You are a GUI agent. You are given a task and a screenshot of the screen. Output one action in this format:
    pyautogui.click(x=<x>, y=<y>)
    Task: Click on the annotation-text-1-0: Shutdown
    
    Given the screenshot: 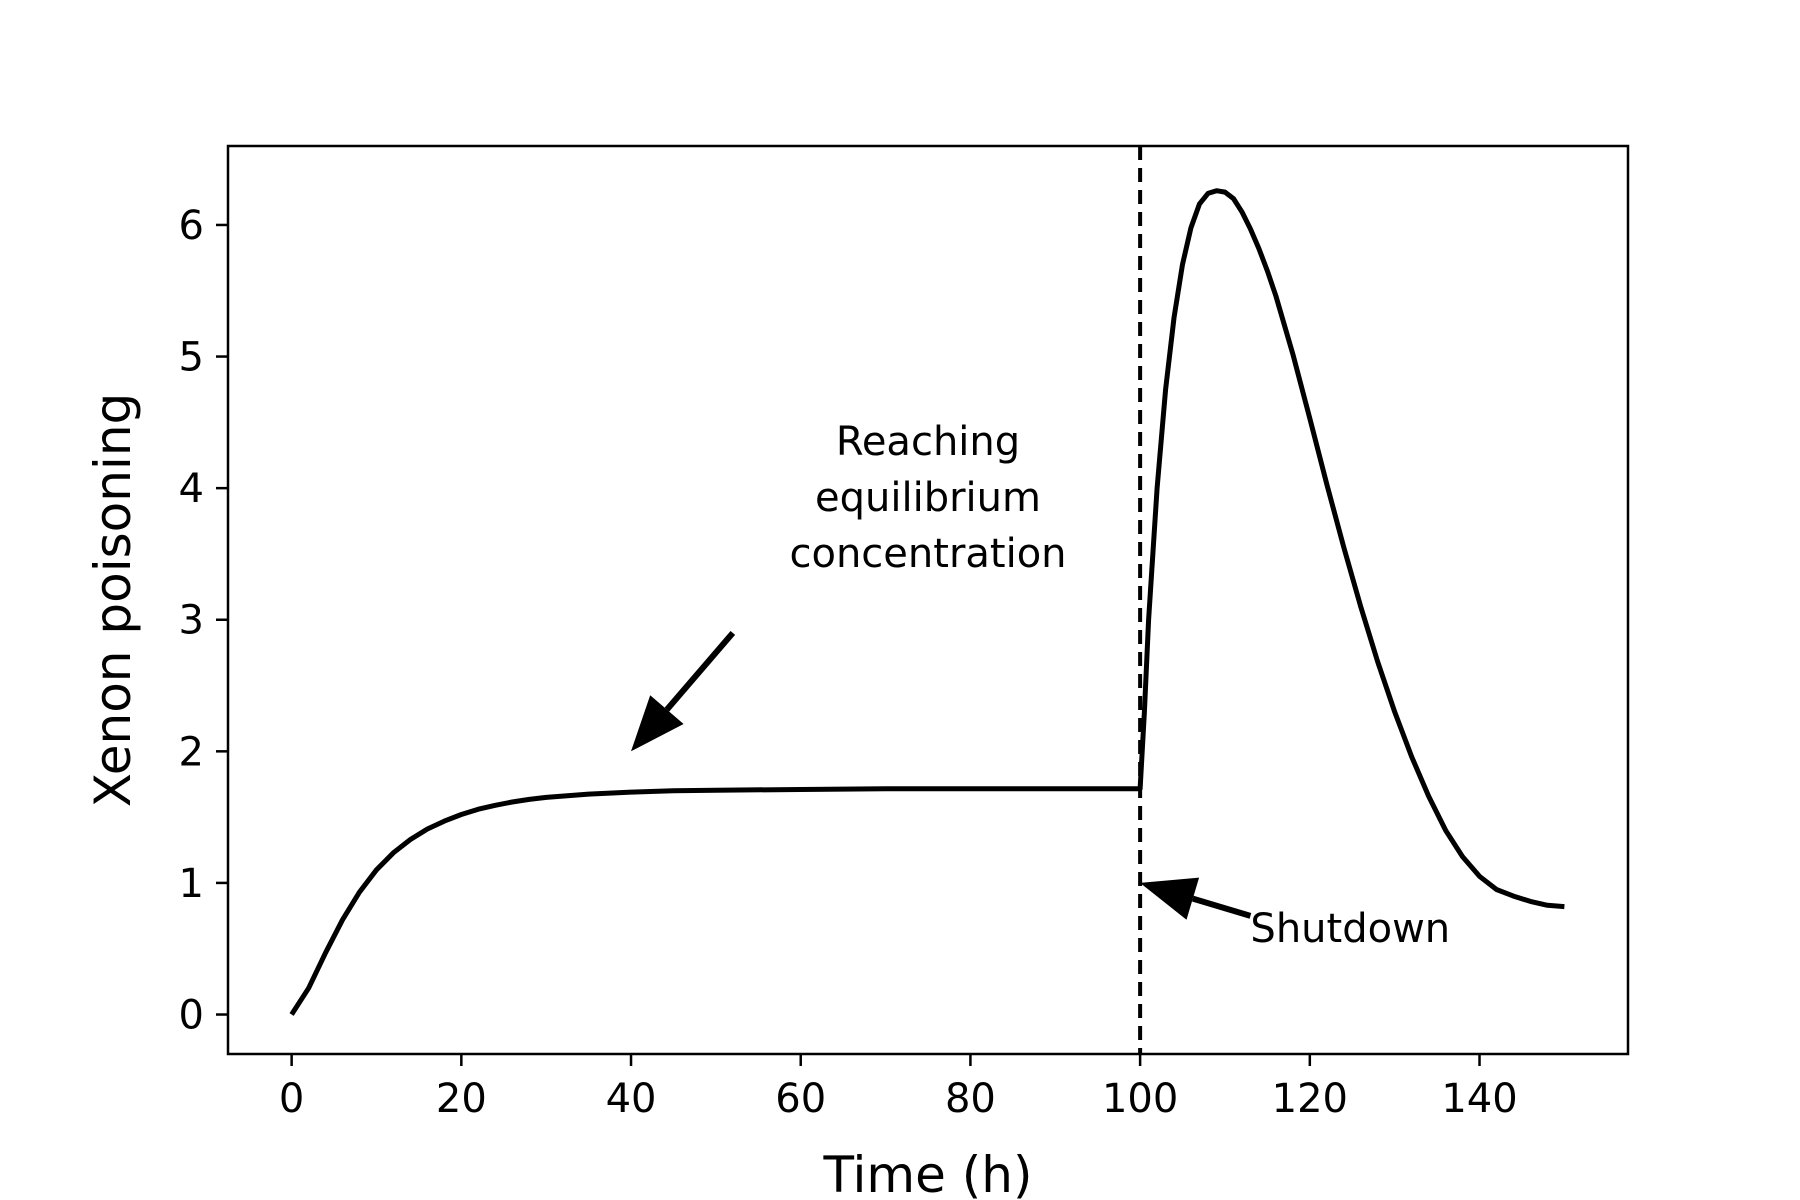 What is the action you would take?
    pyautogui.click(x=1350, y=929)
    